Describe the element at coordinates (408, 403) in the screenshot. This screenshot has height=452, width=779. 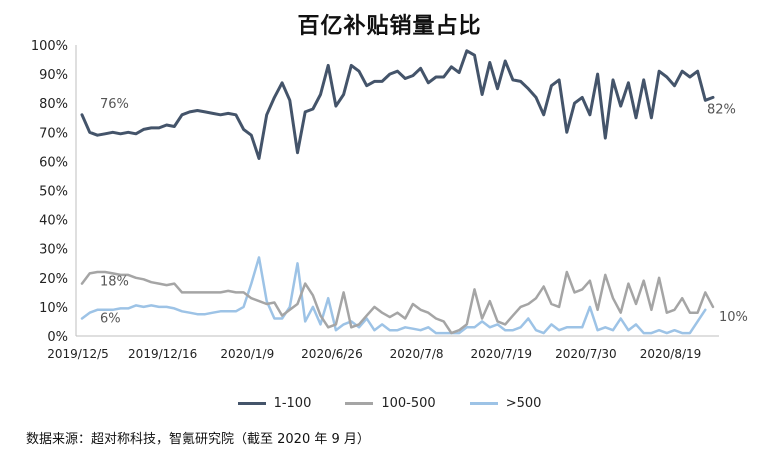
I see `legend-label-100-500: 100-500` at that location.